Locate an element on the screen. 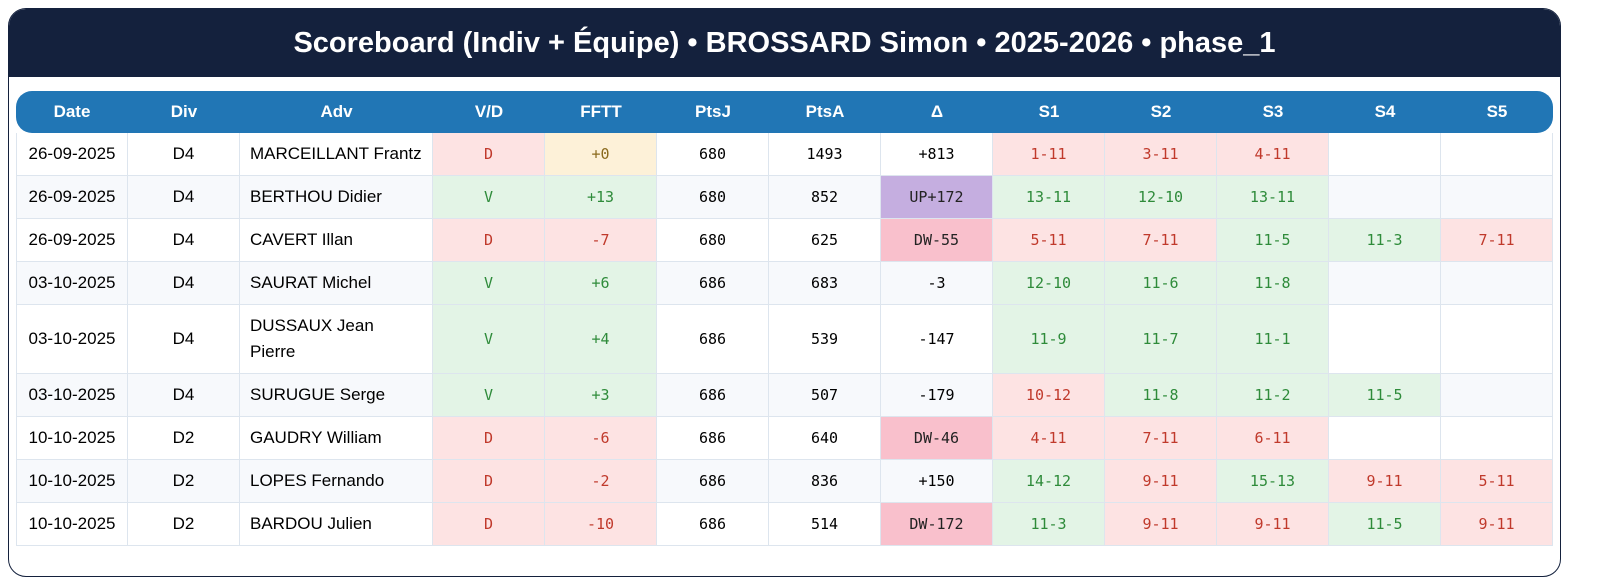 This screenshot has height=583, width=1597. header-row: Date Div Adv V/D FFTT PtsJ PtsA Δ S1 S2 S3 S4 S5 is located at coordinates (784, 112).